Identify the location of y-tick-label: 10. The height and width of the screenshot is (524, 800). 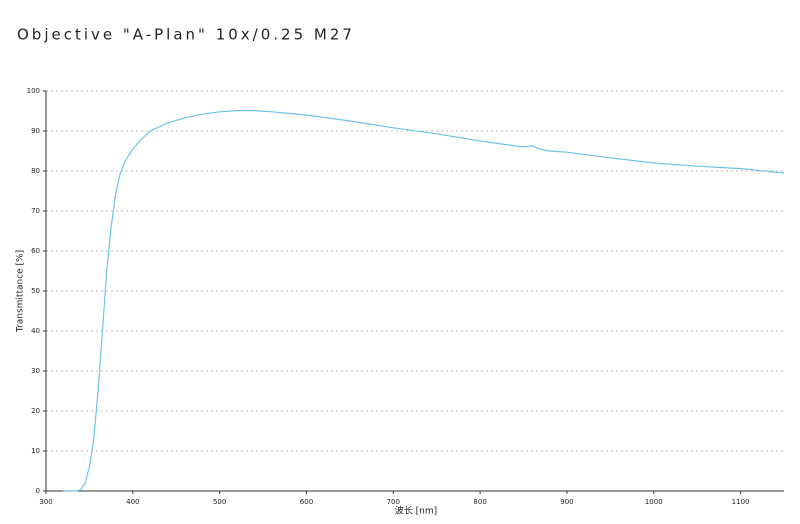
(35, 451).